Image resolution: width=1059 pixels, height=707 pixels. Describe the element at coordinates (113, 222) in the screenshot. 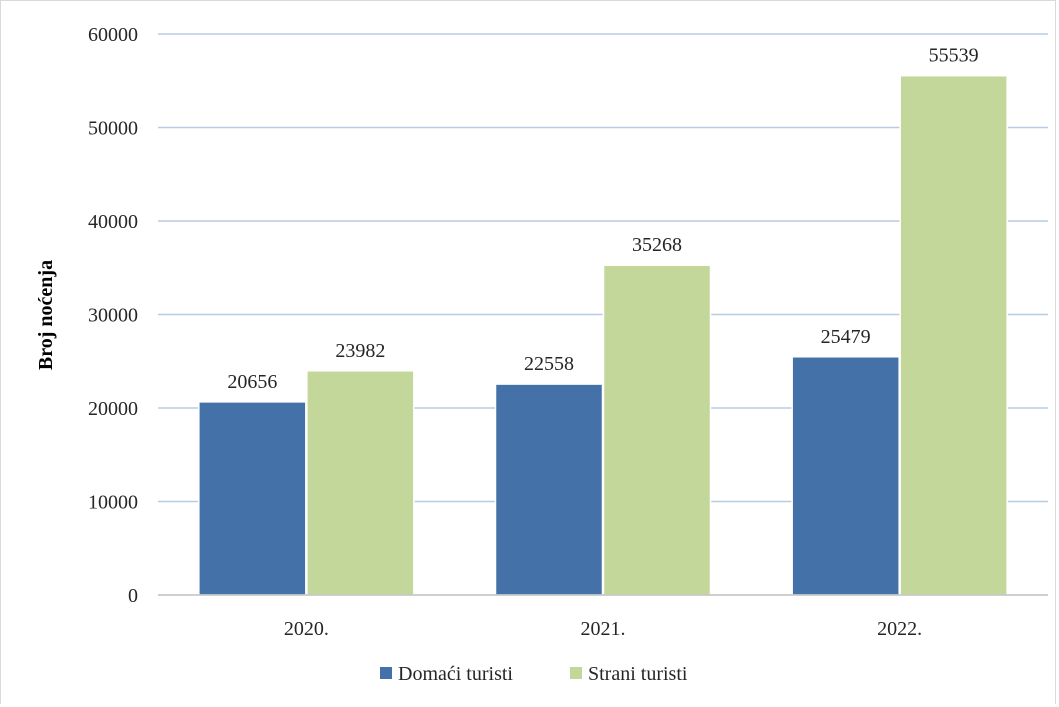

I see `y-tick-label: 40000` at that location.